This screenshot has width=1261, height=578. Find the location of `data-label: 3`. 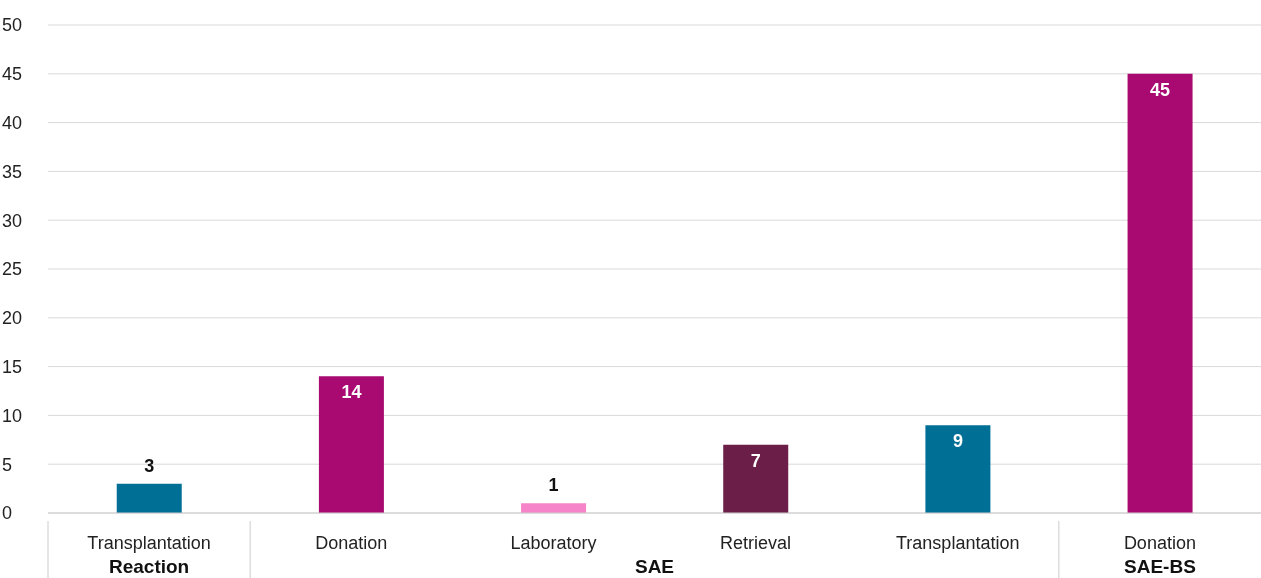

data-label: 3 is located at coordinates (149, 465).